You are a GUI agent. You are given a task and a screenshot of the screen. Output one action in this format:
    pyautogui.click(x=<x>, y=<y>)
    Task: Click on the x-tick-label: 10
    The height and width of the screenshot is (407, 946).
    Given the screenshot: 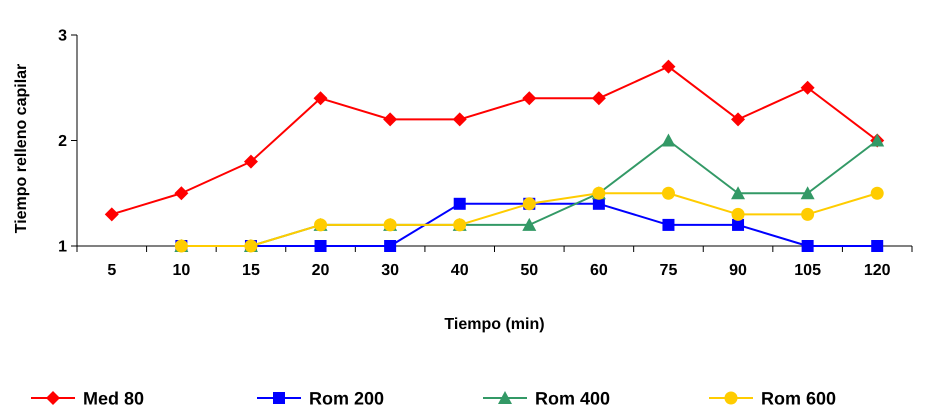 What is the action you would take?
    pyautogui.click(x=181, y=270)
    